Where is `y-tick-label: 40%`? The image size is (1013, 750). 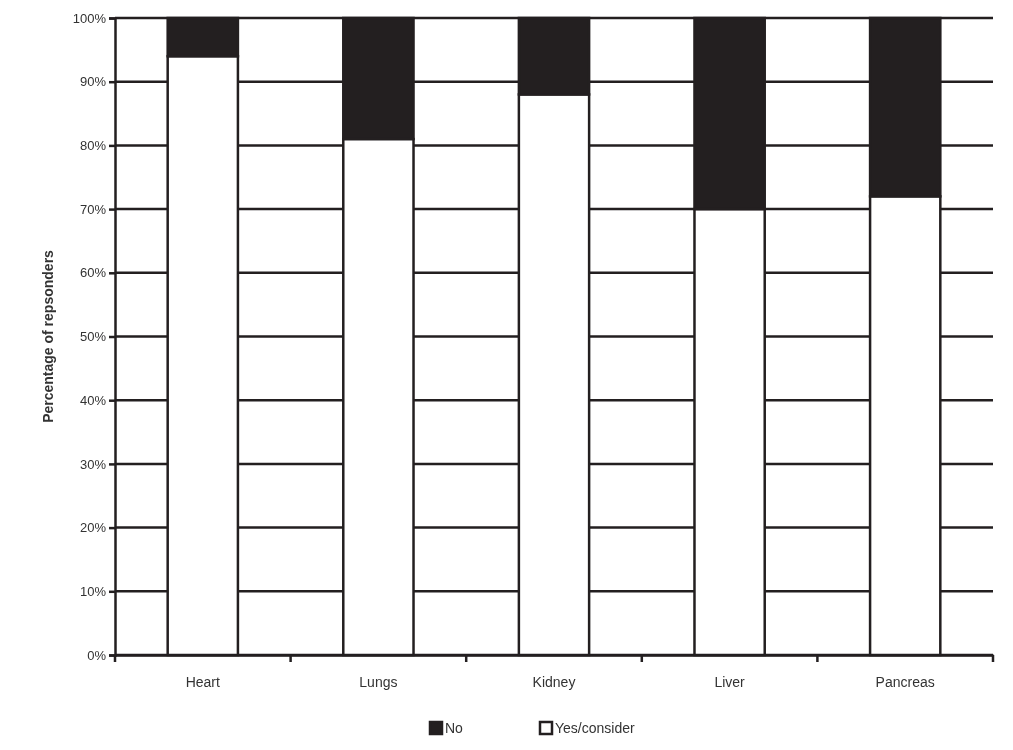 y-tick-label: 40% is located at coordinates (93, 400).